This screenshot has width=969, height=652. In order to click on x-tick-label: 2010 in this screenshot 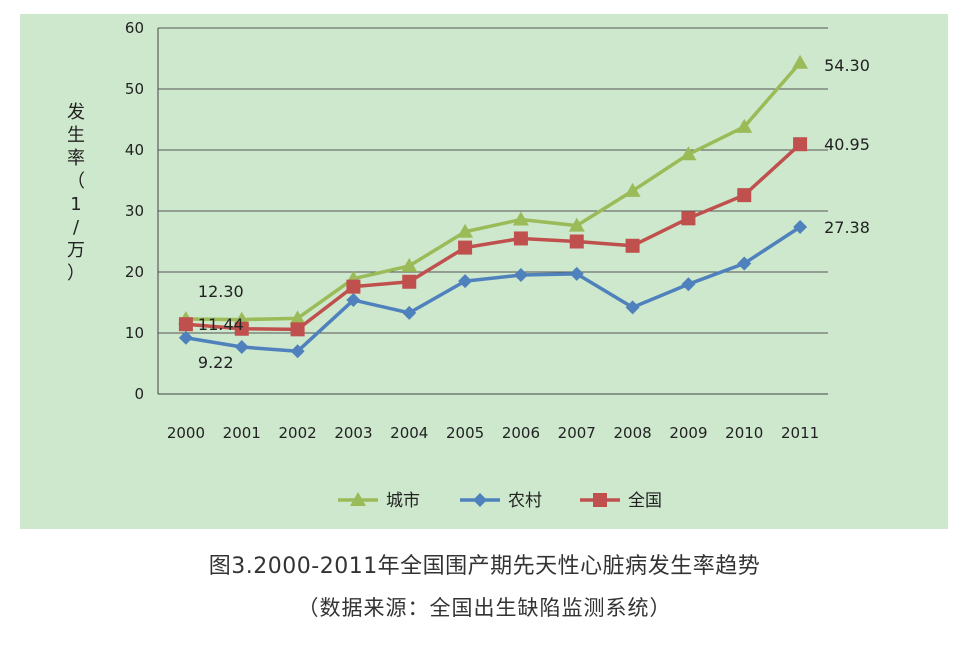, I will do `click(744, 433)`.